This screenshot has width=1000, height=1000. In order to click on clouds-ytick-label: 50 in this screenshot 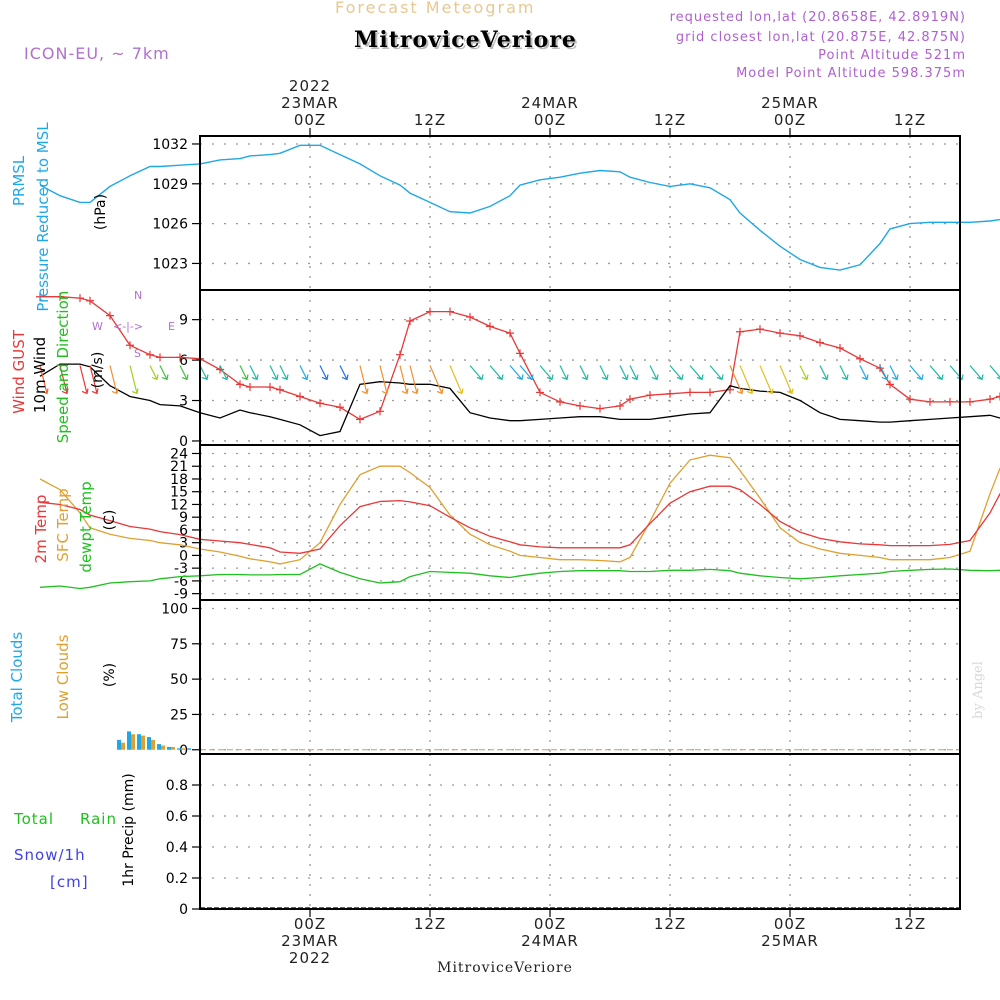, I will do `click(179, 680)`.